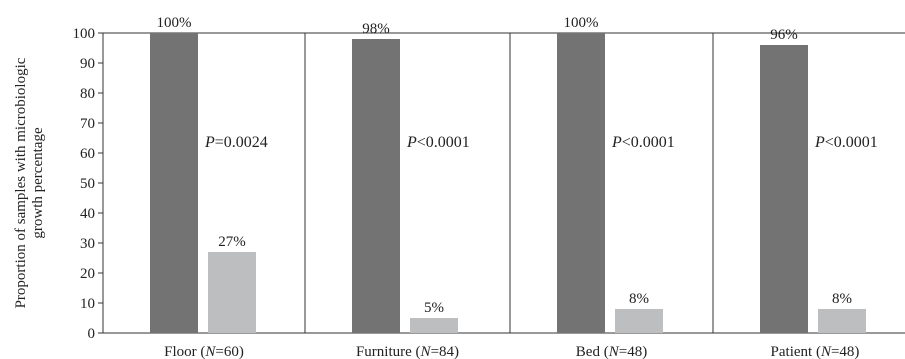 The image size is (905, 359). What do you see at coordinates (784, 35) in the screenshot?
I see `bar-value-label: 96%` at bounding box center [784, 35].